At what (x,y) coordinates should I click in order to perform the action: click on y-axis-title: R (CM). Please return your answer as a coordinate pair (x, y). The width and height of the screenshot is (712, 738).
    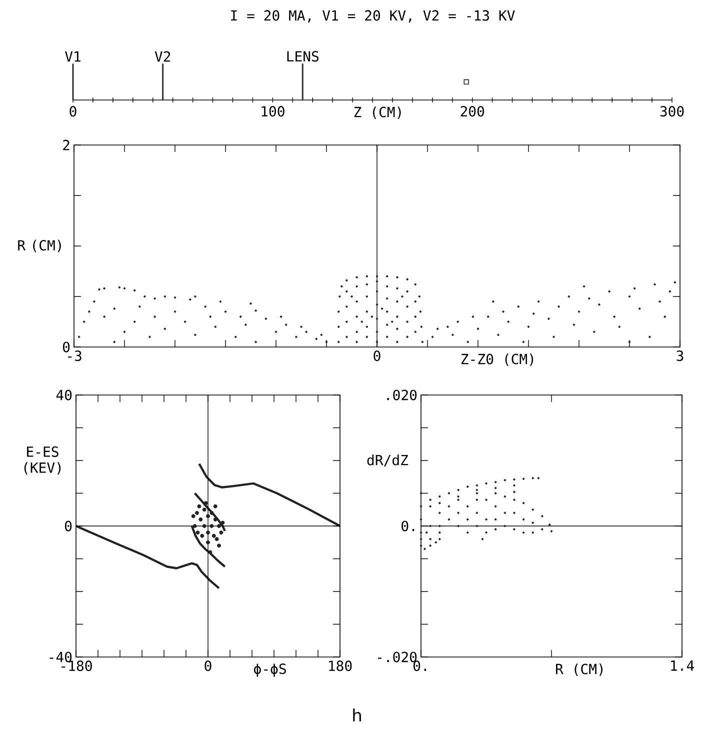
    Looking at the image, I should click on (39, 246).